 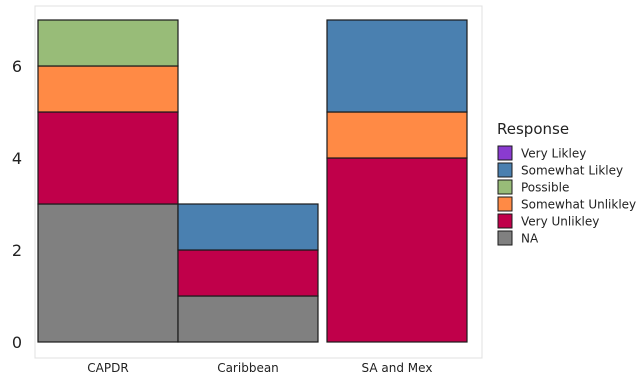 I want to click on legend-key-somewhat-unlikley, so click(x=505, y=204).